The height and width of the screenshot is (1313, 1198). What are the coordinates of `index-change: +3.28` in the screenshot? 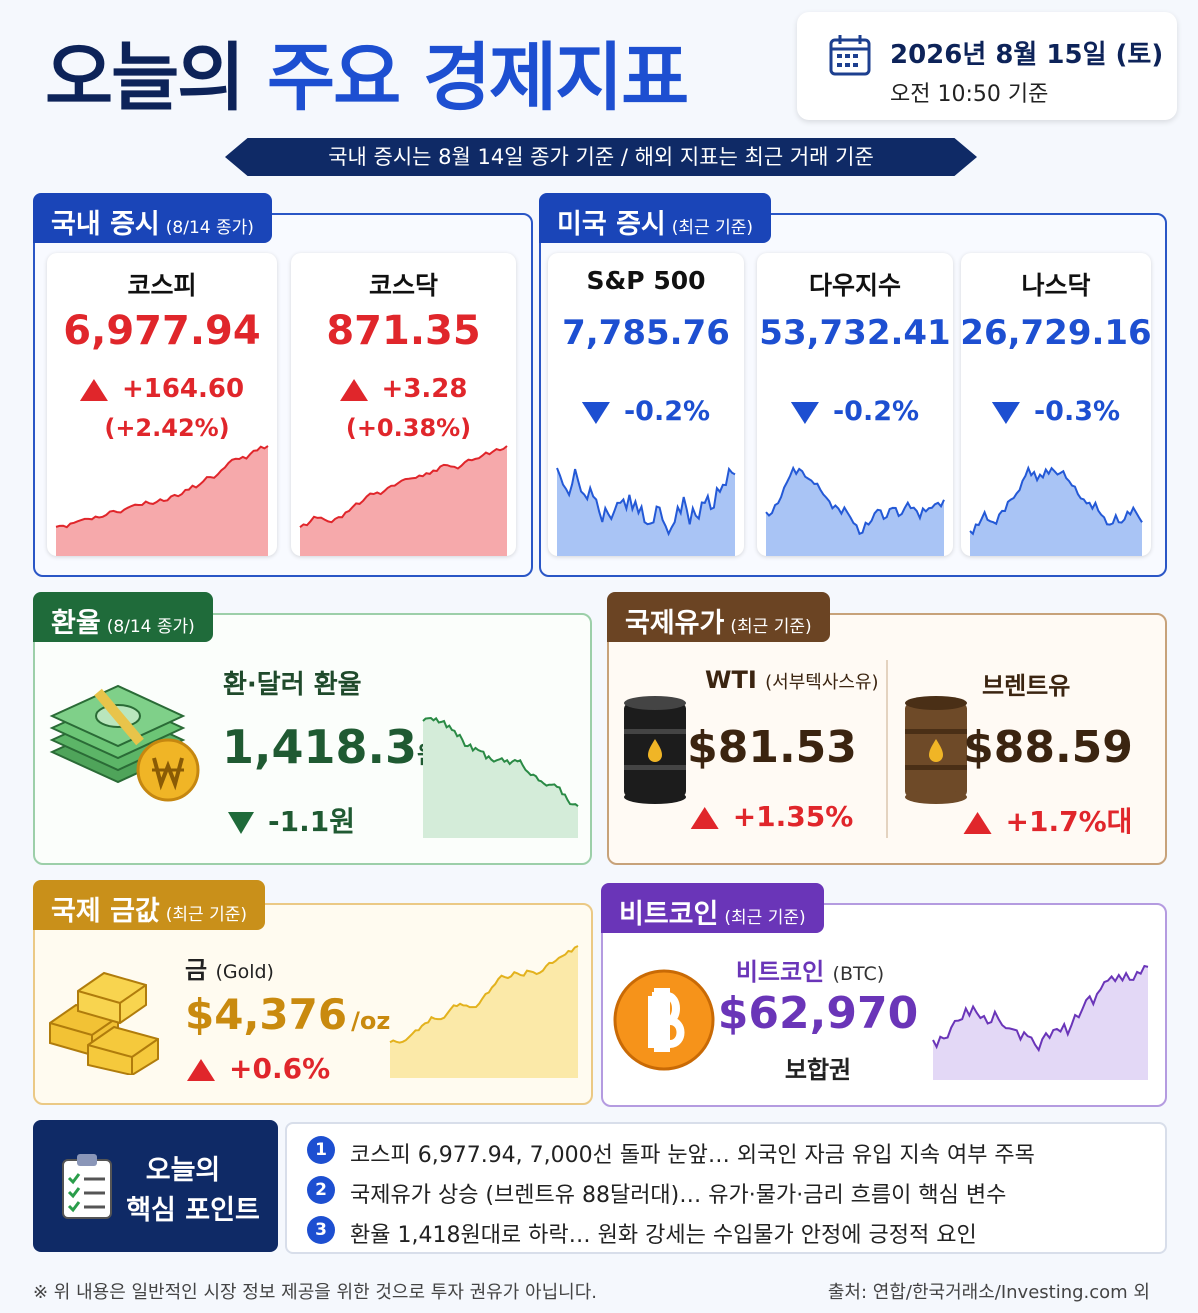 It's located at (403, 389).